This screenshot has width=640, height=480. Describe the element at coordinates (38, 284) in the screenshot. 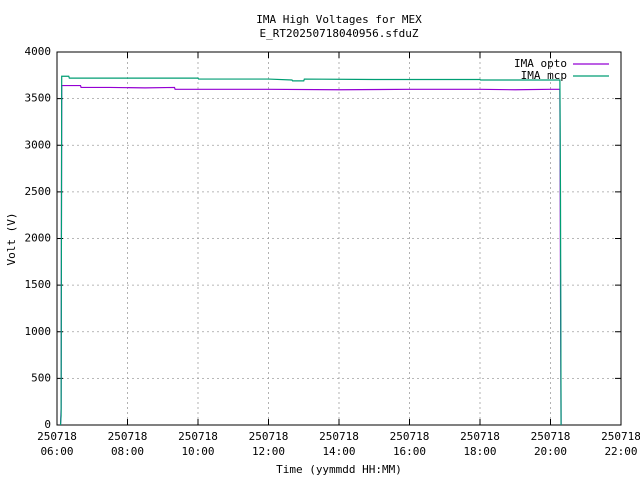

I see `y-tick-label: 1500` at that location.